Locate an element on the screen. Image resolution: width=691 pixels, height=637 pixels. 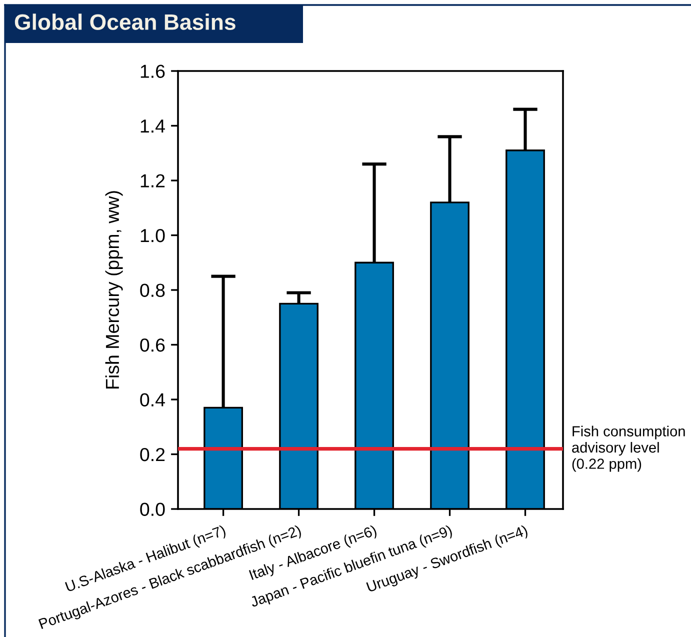
y-tick-label: 1.6 is located at coordinates (152, 71).